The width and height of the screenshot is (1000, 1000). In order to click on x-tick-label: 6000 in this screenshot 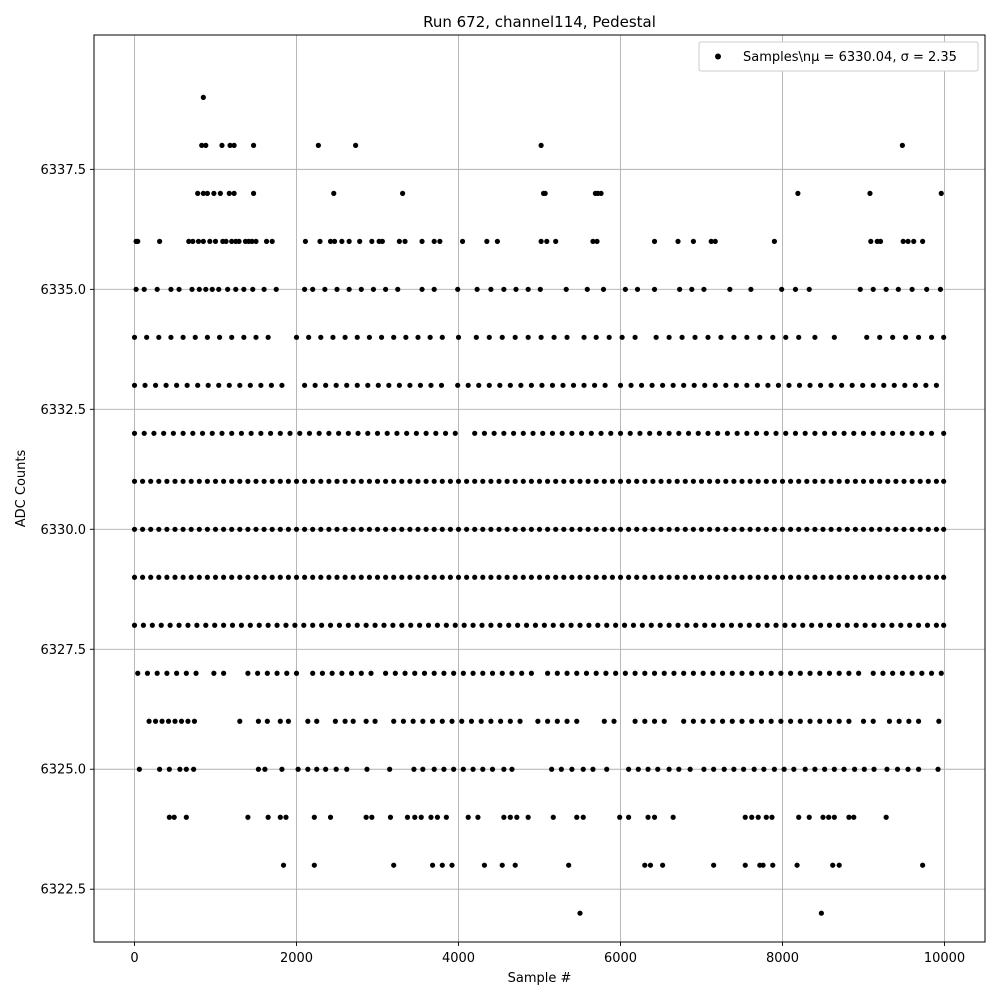, I will do `click(620, 958)`.